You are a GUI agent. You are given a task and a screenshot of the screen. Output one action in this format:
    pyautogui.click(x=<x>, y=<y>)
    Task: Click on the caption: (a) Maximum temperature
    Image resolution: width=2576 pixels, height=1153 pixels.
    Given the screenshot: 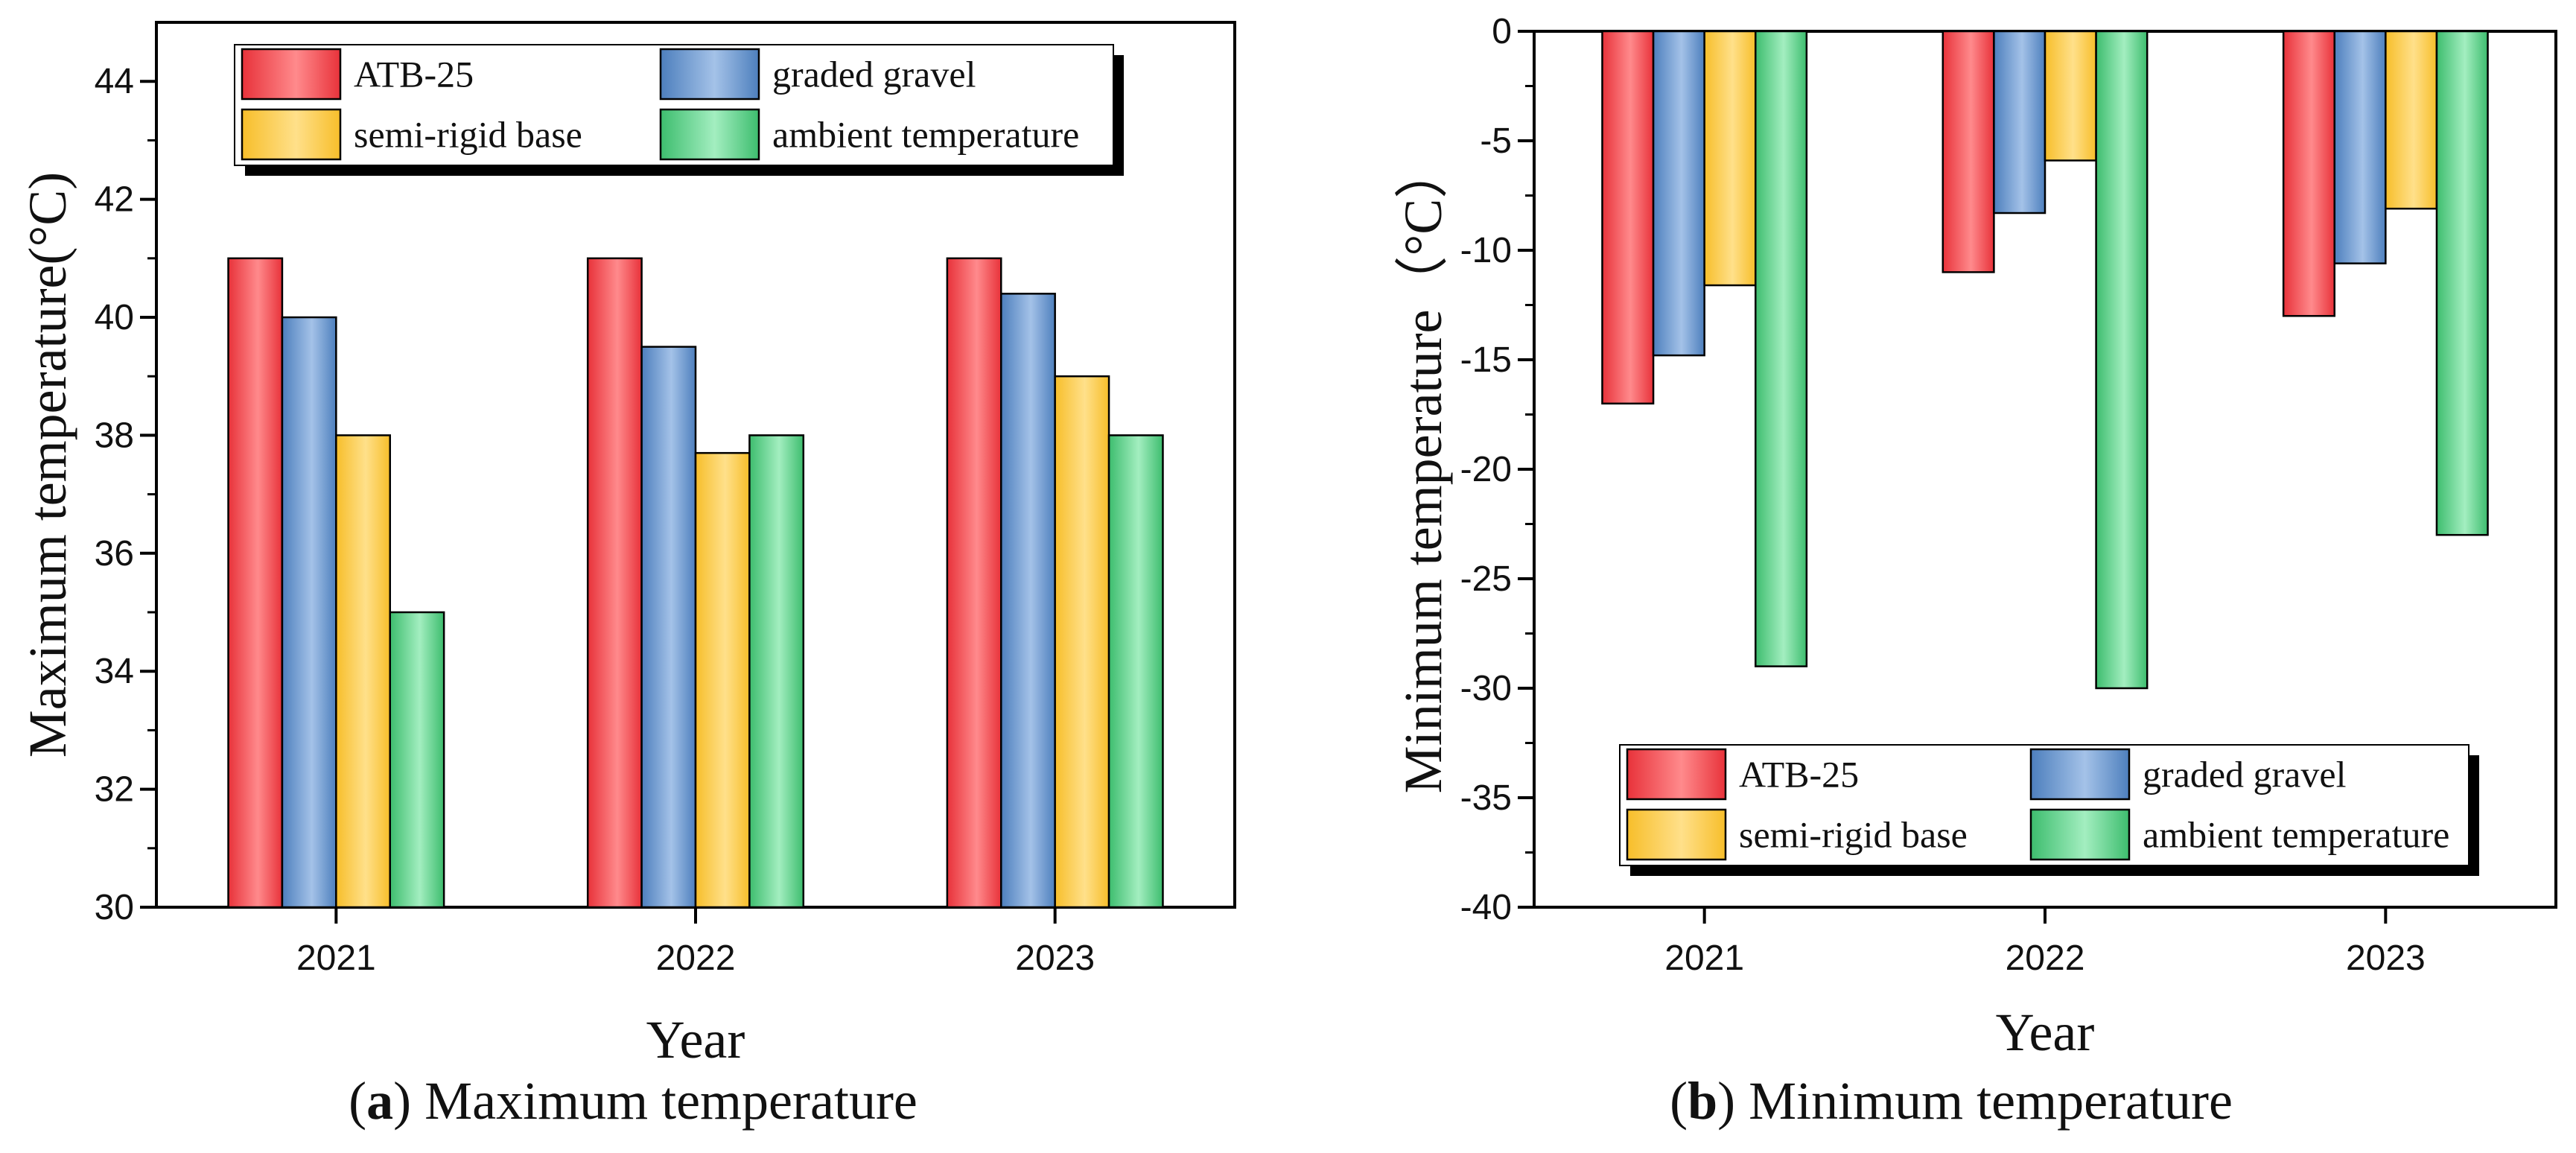 What is the action you would take?
    pyautogui.click(x=633, y=1101)
    